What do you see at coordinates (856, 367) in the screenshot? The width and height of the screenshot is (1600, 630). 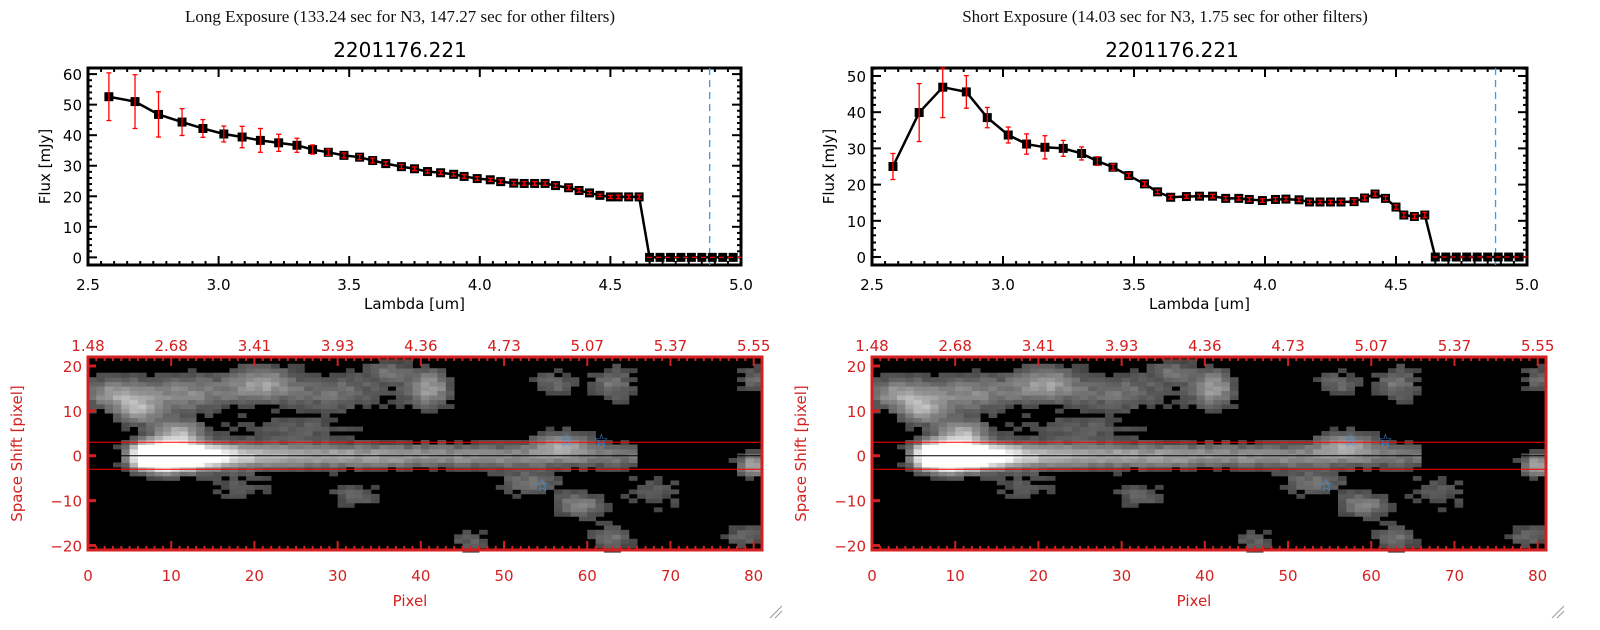 I see `y-tick-label: 20` at bounding box center [856, 367].